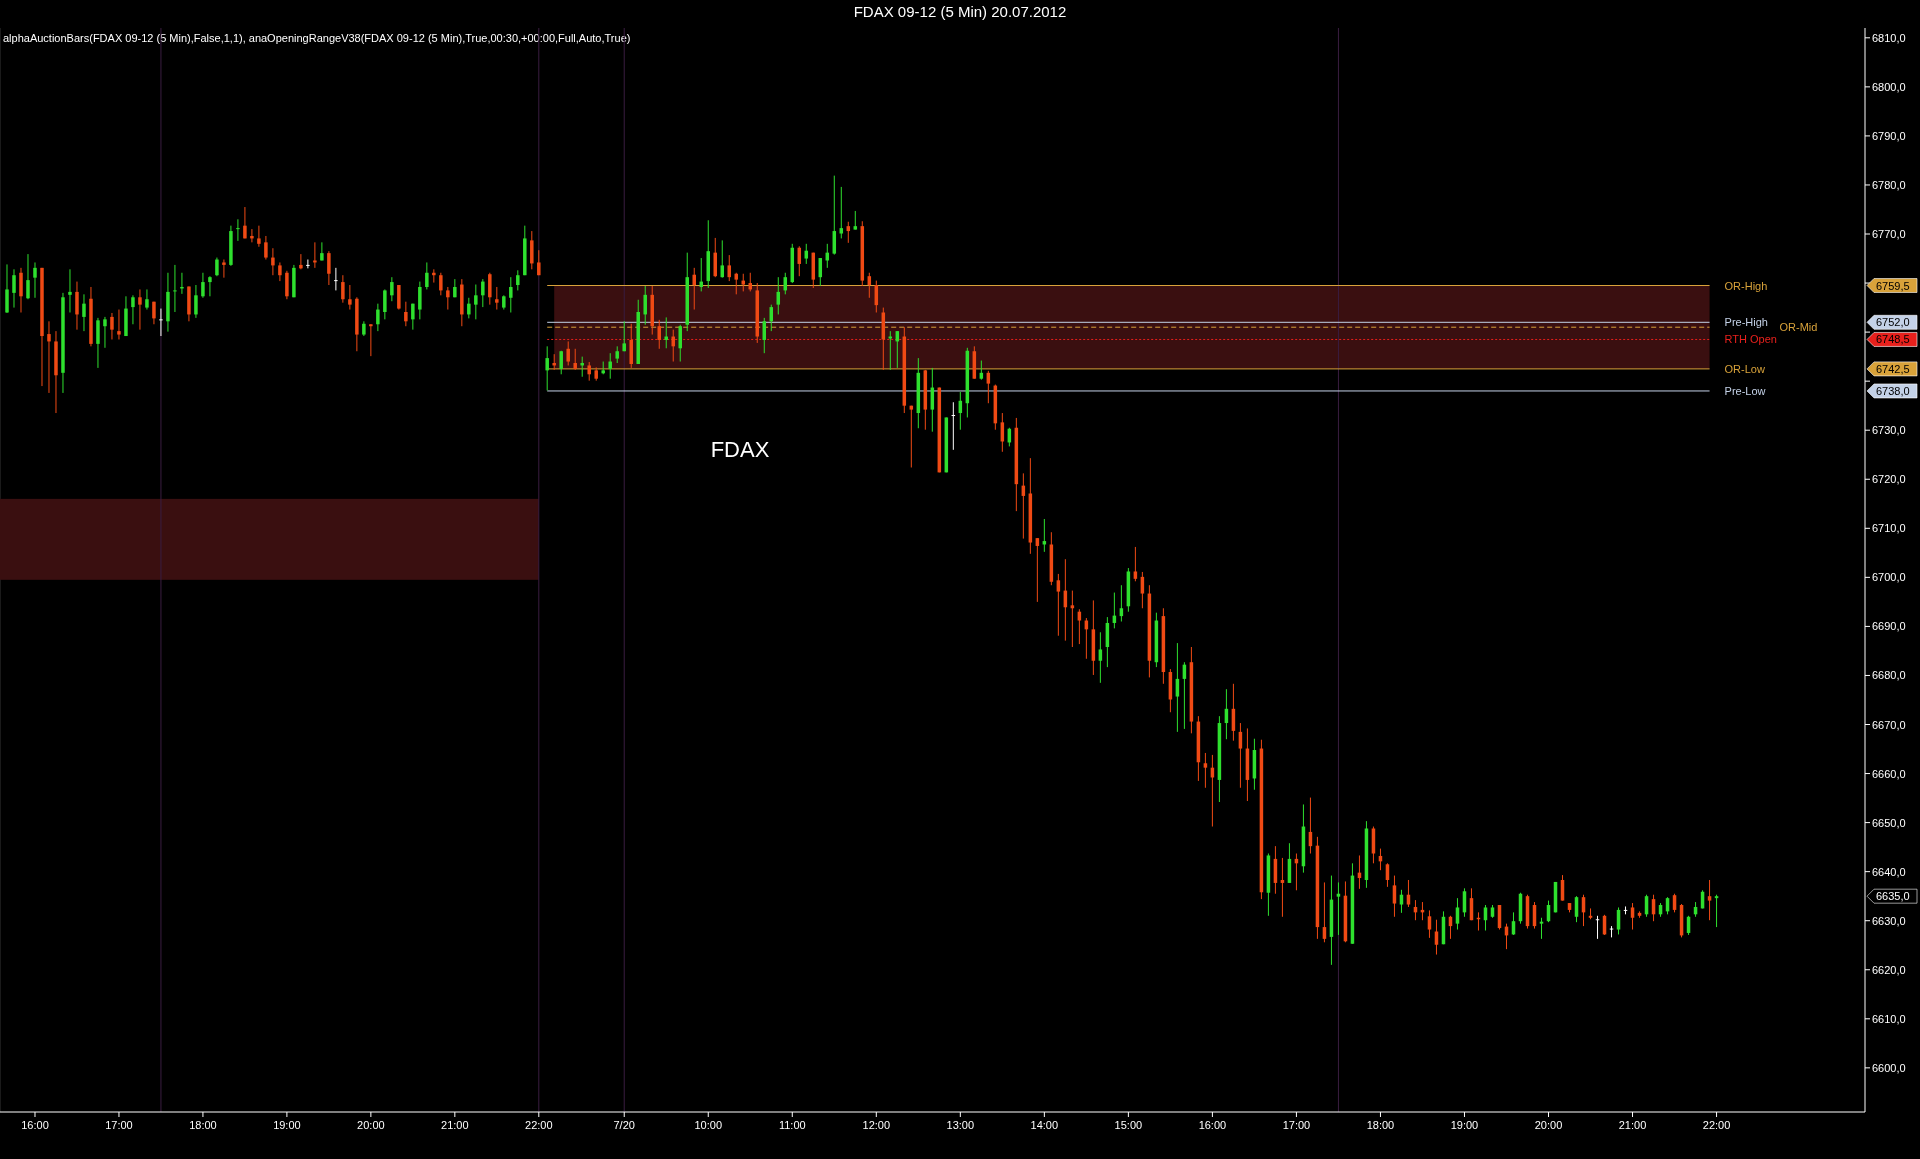 This screenshot has width=1920, height=1159. Describe the element at coordinates (1889, 1018) in the screenshot. I see `y-tick-label: 6610,0` at that location.